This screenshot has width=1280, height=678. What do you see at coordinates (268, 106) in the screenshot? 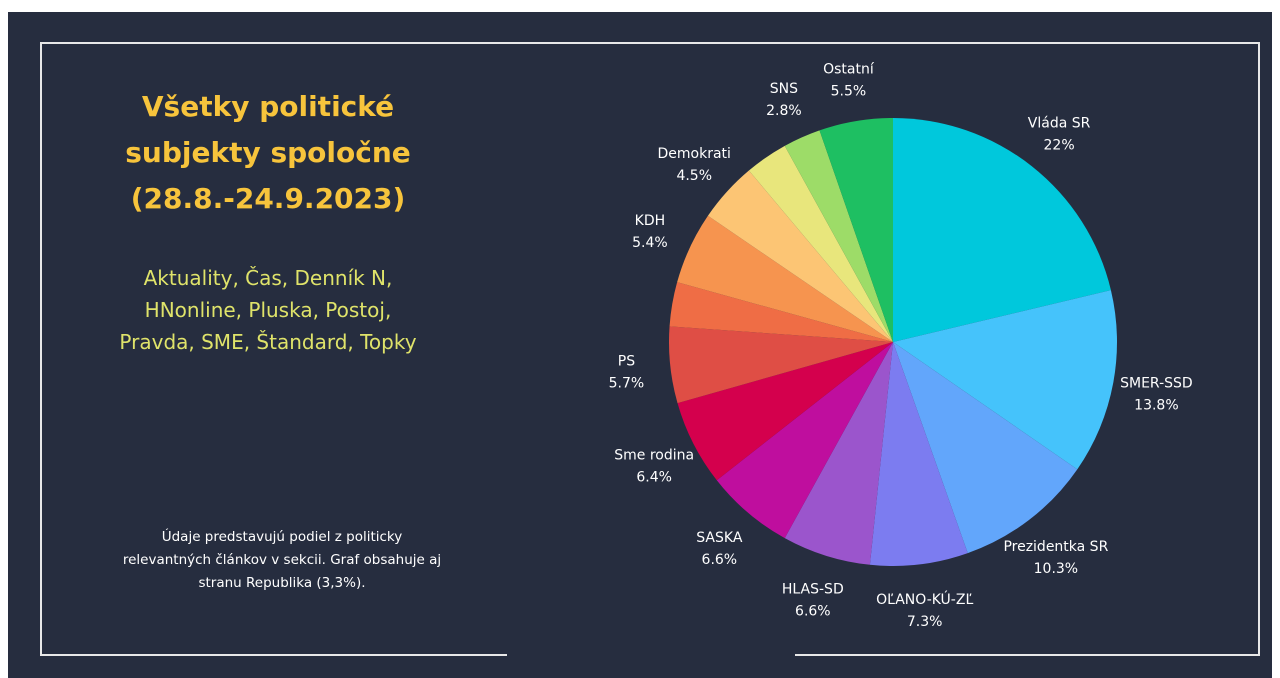
I see `chart-title-line: Všetky politické` at bounding box center [268, 106].